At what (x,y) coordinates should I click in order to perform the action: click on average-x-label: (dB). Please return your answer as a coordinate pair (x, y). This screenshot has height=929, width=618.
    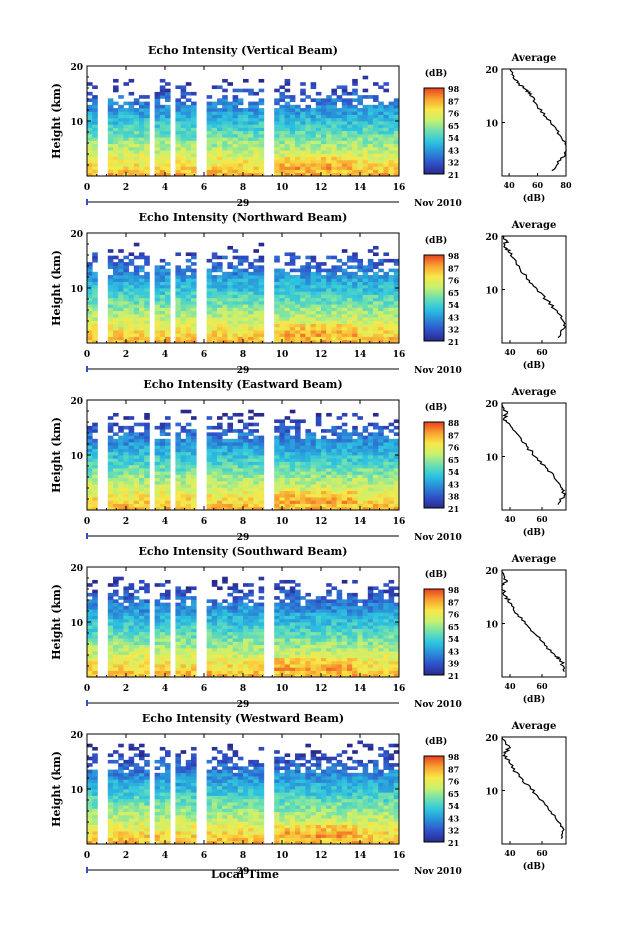
    Looking at the image, I should click on (534, 198).